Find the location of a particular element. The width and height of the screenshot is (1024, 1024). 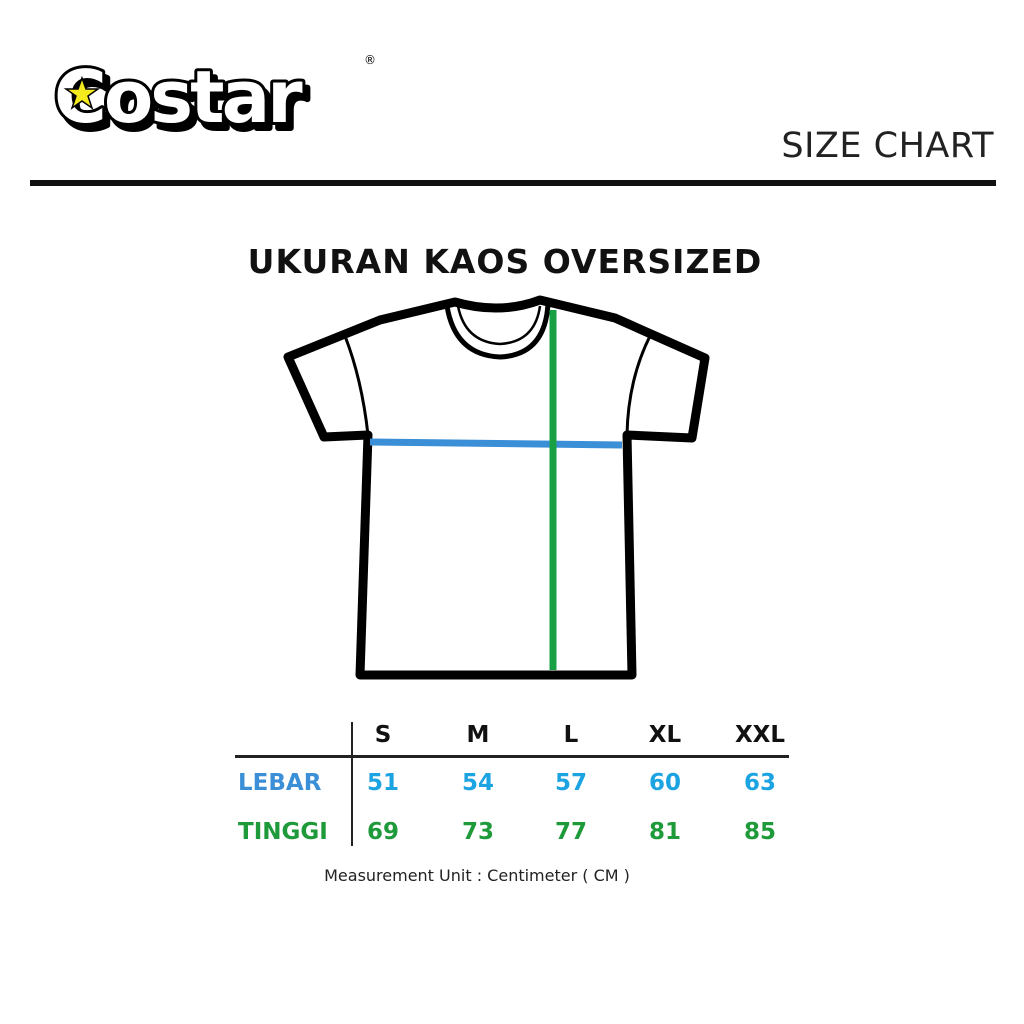

lebar-value: 63 is located at coordinates (759, 783).